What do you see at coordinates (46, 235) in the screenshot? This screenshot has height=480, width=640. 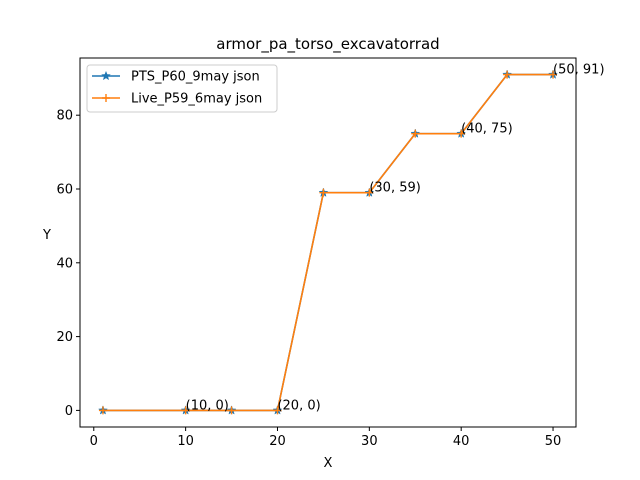 I see `y-axis-label: Y` at bounding box center [46, 235].